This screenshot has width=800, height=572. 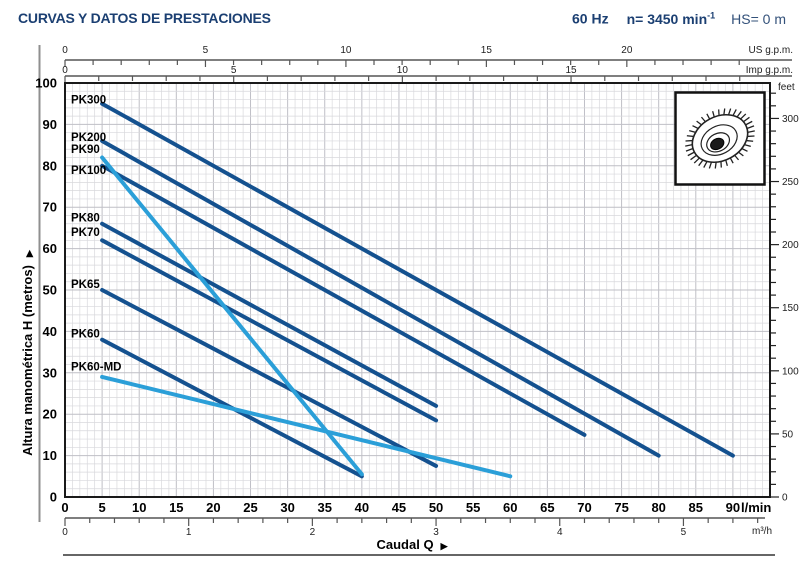 I want to click on svg-text: 65, so click(x=547, y=507).